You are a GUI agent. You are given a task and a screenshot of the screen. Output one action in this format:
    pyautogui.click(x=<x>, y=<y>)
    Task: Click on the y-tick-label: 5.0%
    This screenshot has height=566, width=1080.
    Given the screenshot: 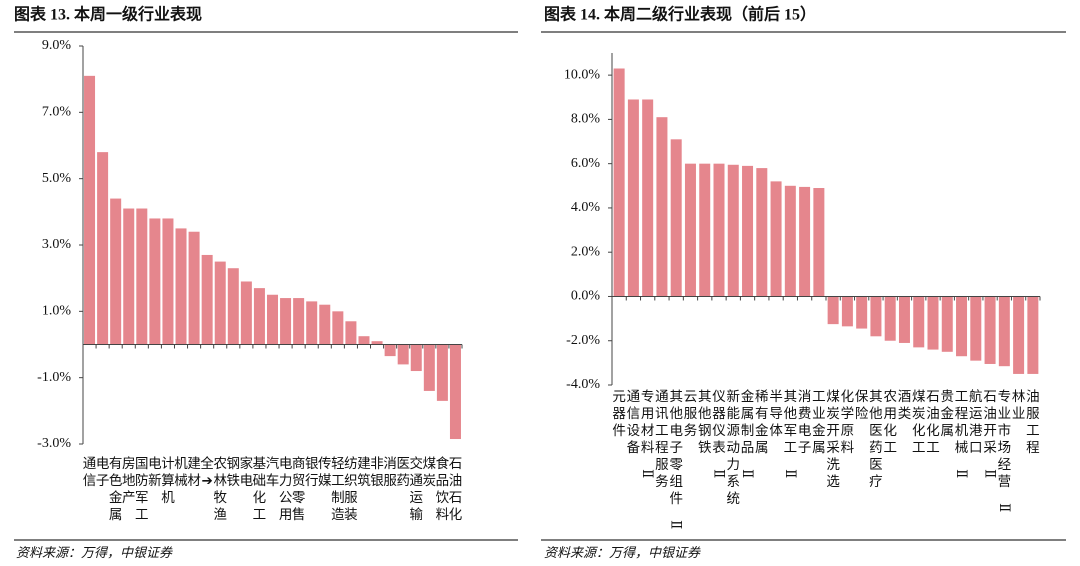 What is the action you would take?
    pyautogui.click(x=57, y=178)
    